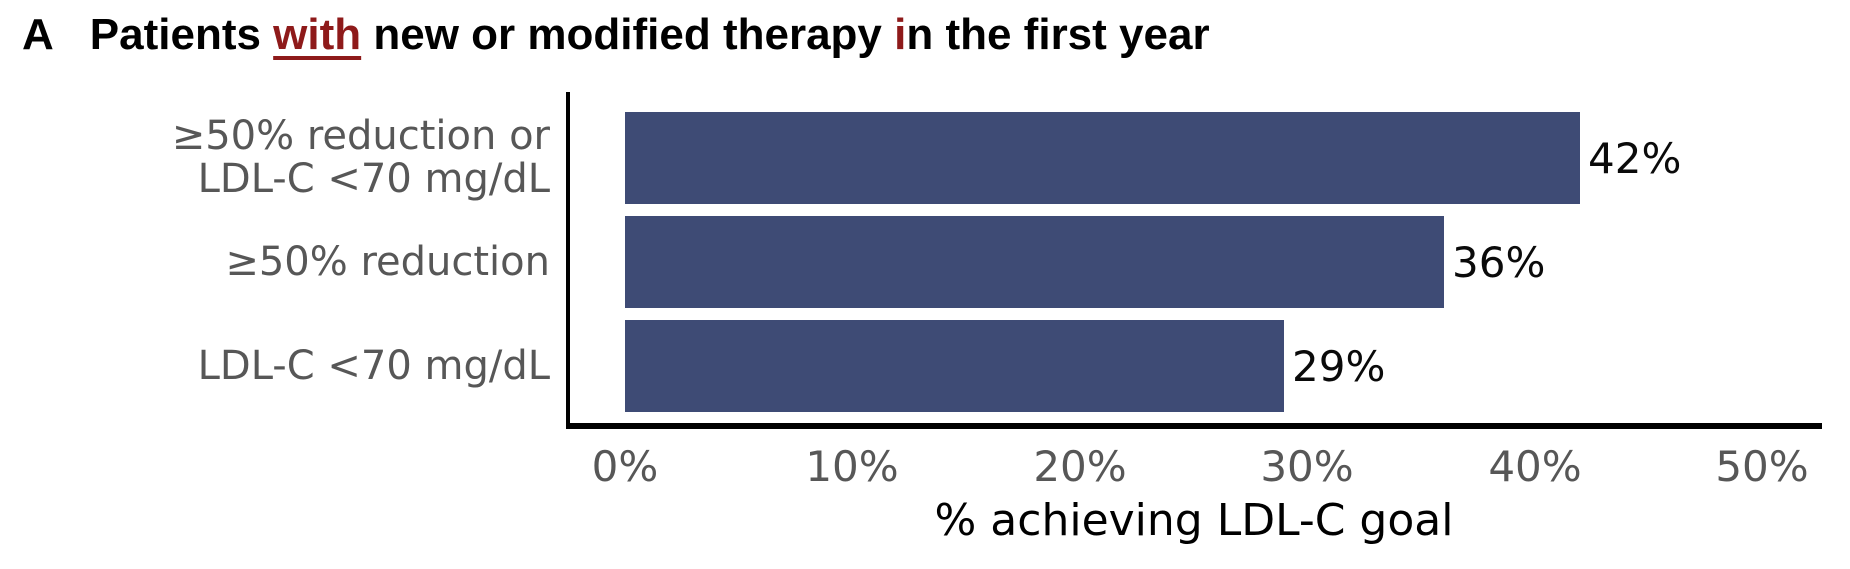  What do you see at coordinates (625, 466) in the screenshot?
I see `x-tick-label: 0%` at bounding box center [625, 466].